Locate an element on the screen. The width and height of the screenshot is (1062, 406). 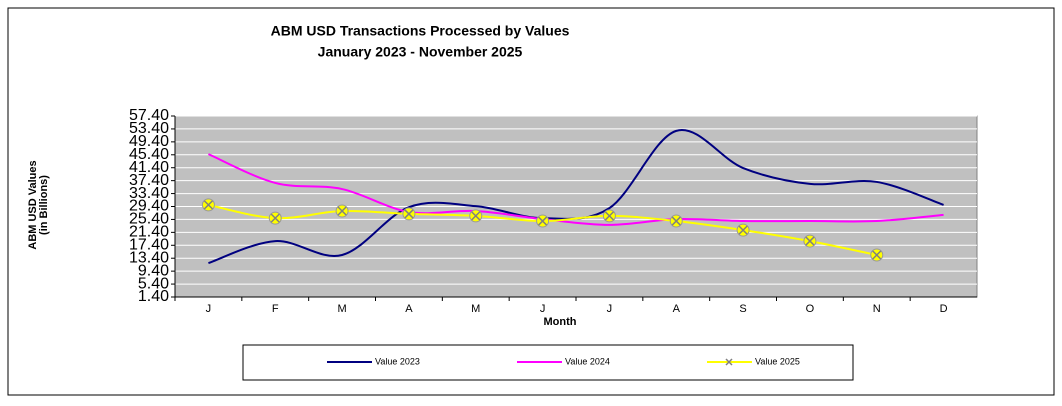
y-tick-label: 13.40 is located at coordinates (149, 257).